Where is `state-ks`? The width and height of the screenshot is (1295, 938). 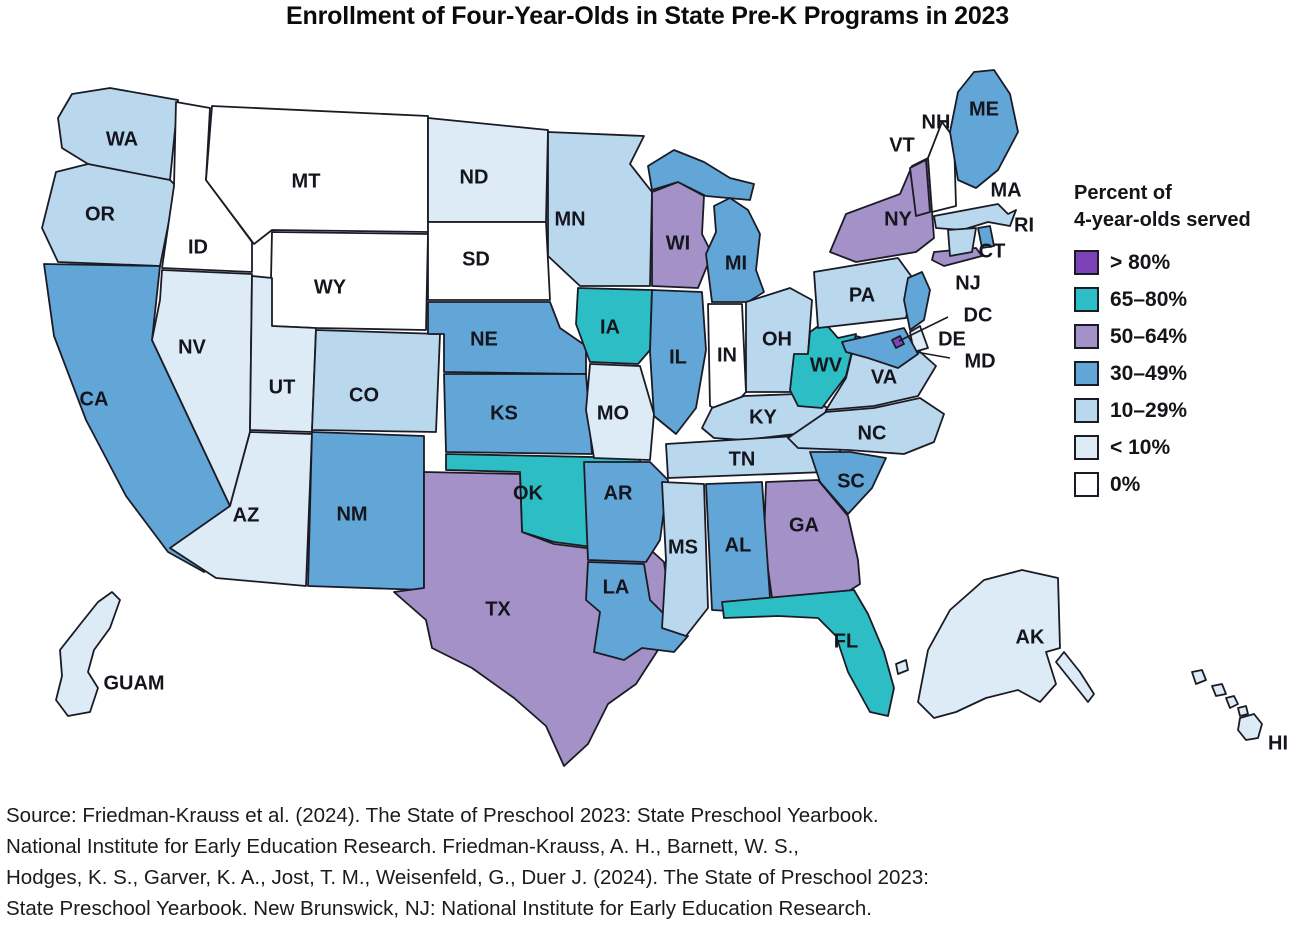
state-ks is located at coordinates (518, 414).